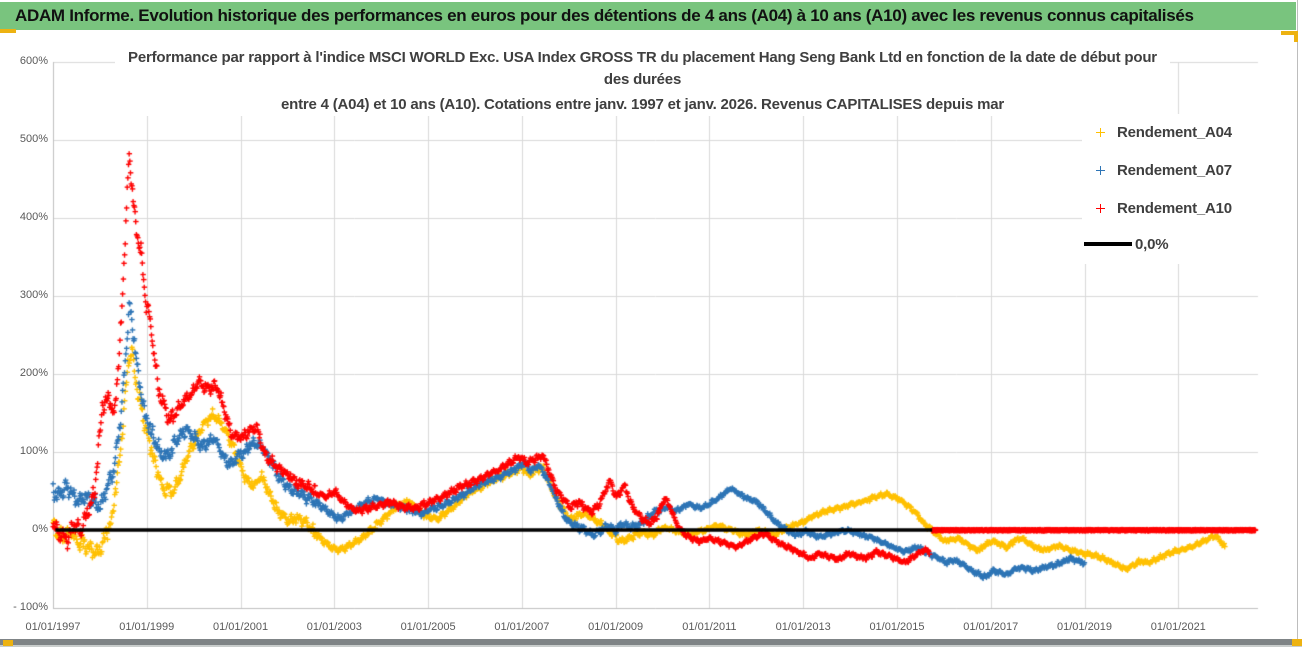 The image size is (1302, 647). Describe the element at coordinates (30, 607) in the screenshot. I see `y-tick-label: - 100%` at that location.